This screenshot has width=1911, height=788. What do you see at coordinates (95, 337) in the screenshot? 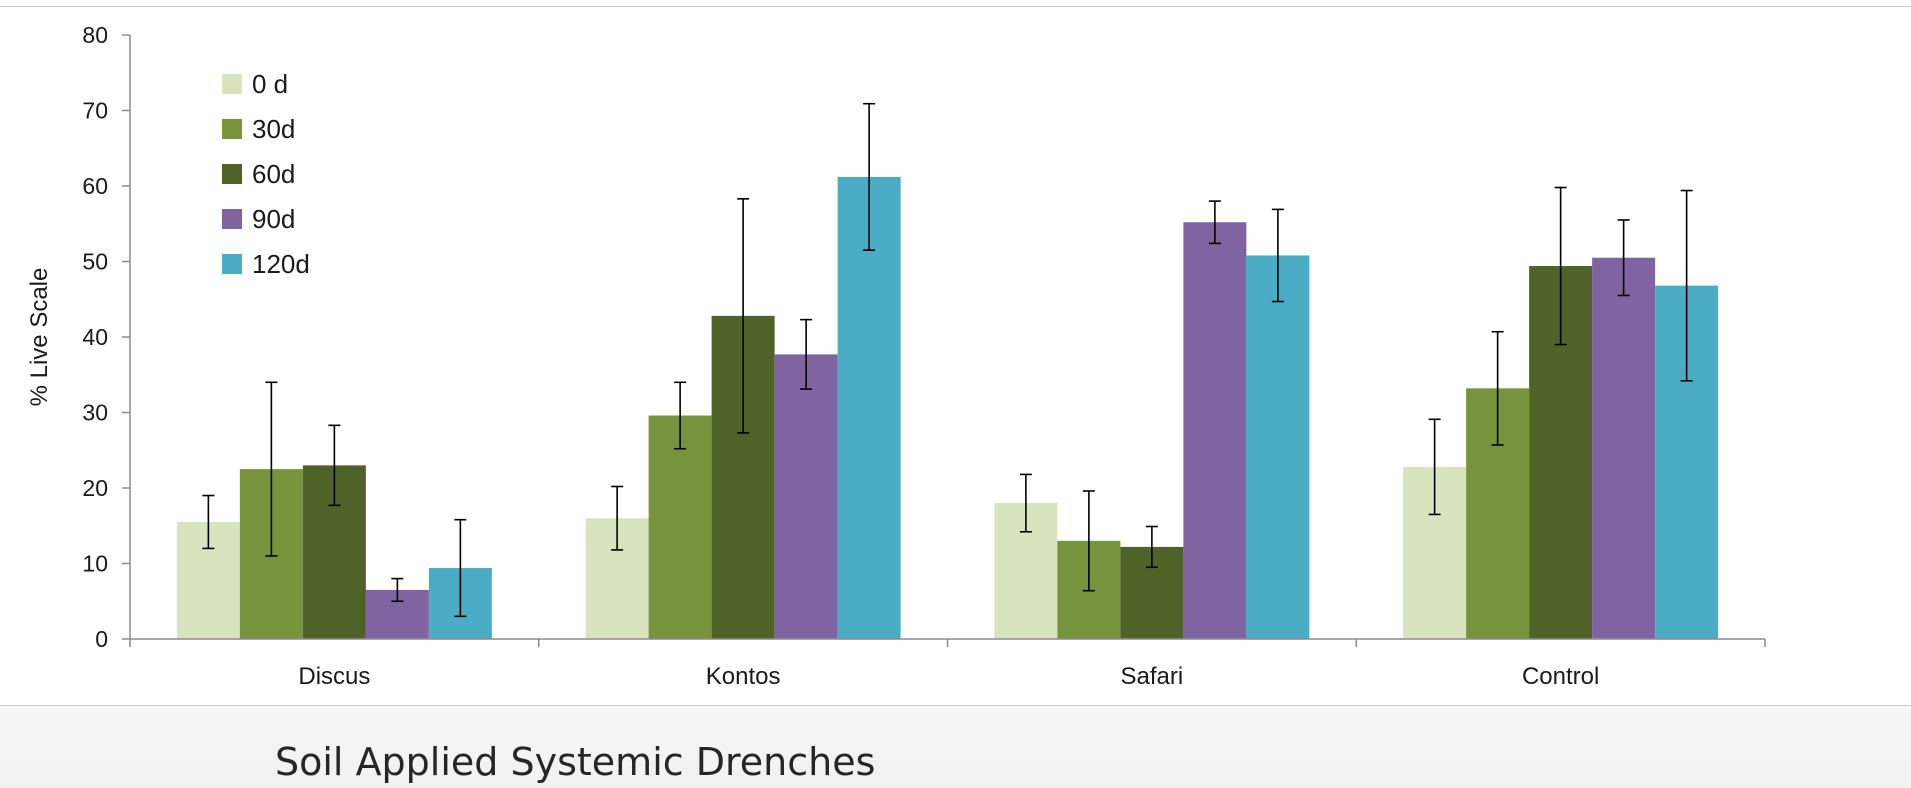
I see `y-tick-label: 40` at bounding box center [95, 337].